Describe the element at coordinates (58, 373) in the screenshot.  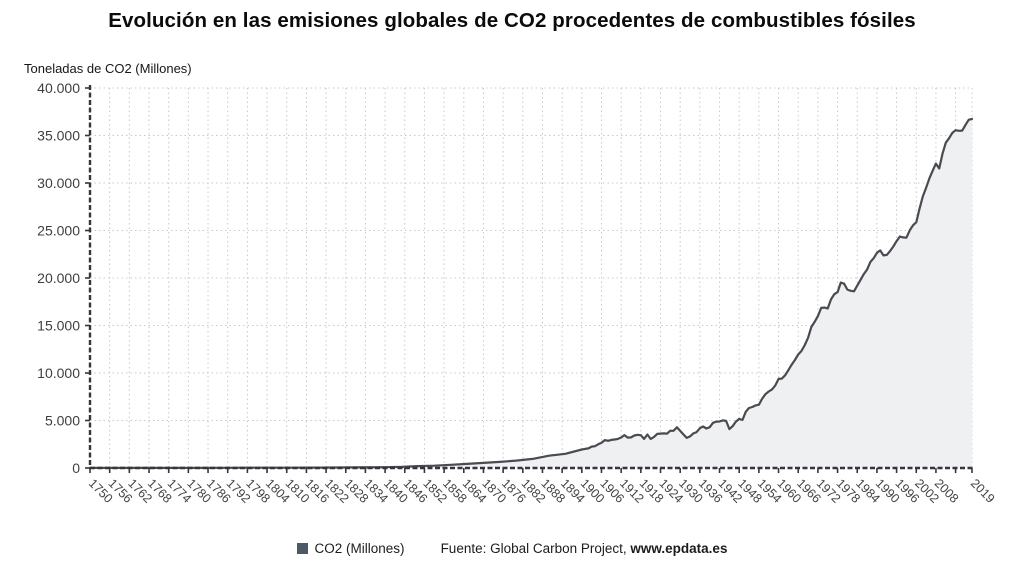
I see `y-tick-label: 10.000` at that location.